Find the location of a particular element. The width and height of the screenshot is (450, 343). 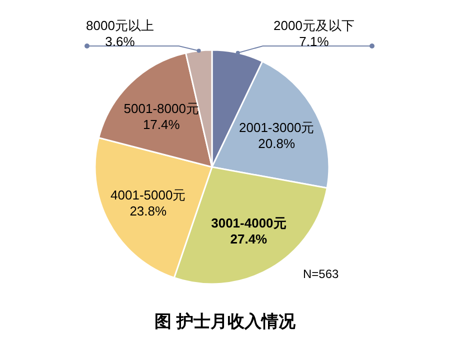

slice-label: 5001-8000元 is located at coordinates (161, 108).